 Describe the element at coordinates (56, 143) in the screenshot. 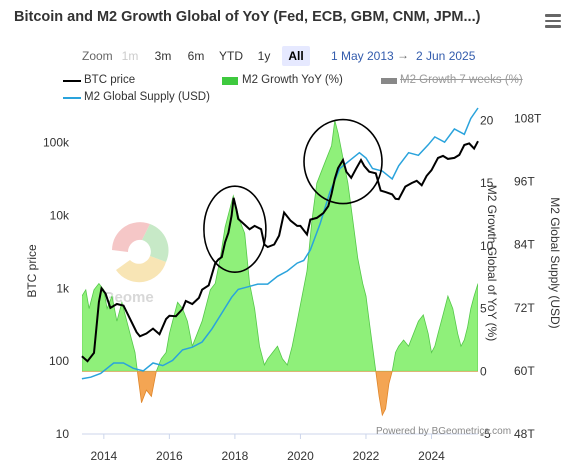

I see `btc-axis-tick-100k: 100k` at that location.